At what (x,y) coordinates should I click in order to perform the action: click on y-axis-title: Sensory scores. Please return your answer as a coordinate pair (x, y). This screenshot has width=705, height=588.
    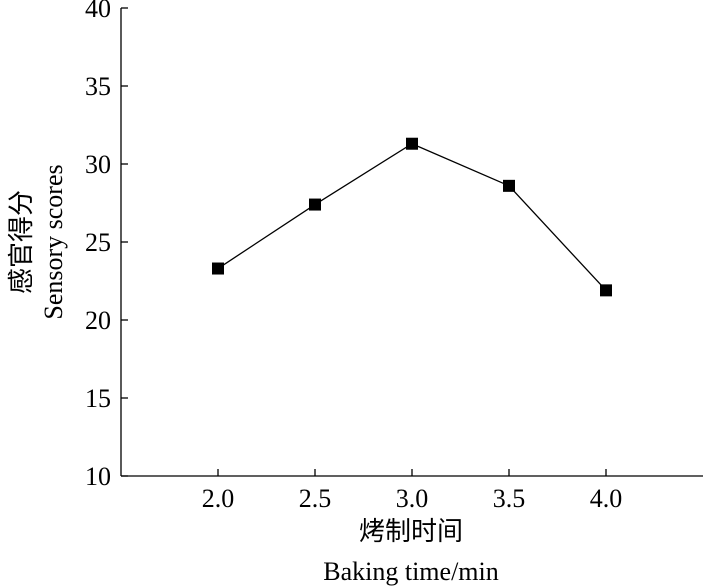
    Looking at the image, I should click on (53, 241).